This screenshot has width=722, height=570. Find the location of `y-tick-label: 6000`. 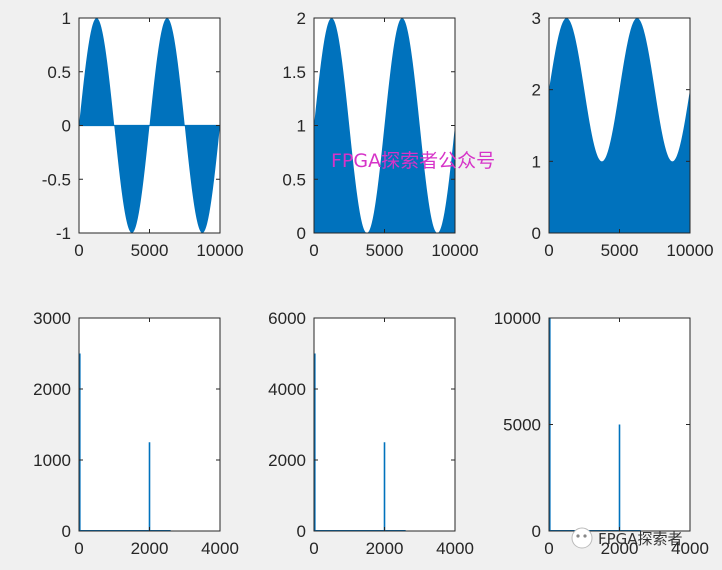

y-tick-label: 6000 is located at coordinates (287, 318).